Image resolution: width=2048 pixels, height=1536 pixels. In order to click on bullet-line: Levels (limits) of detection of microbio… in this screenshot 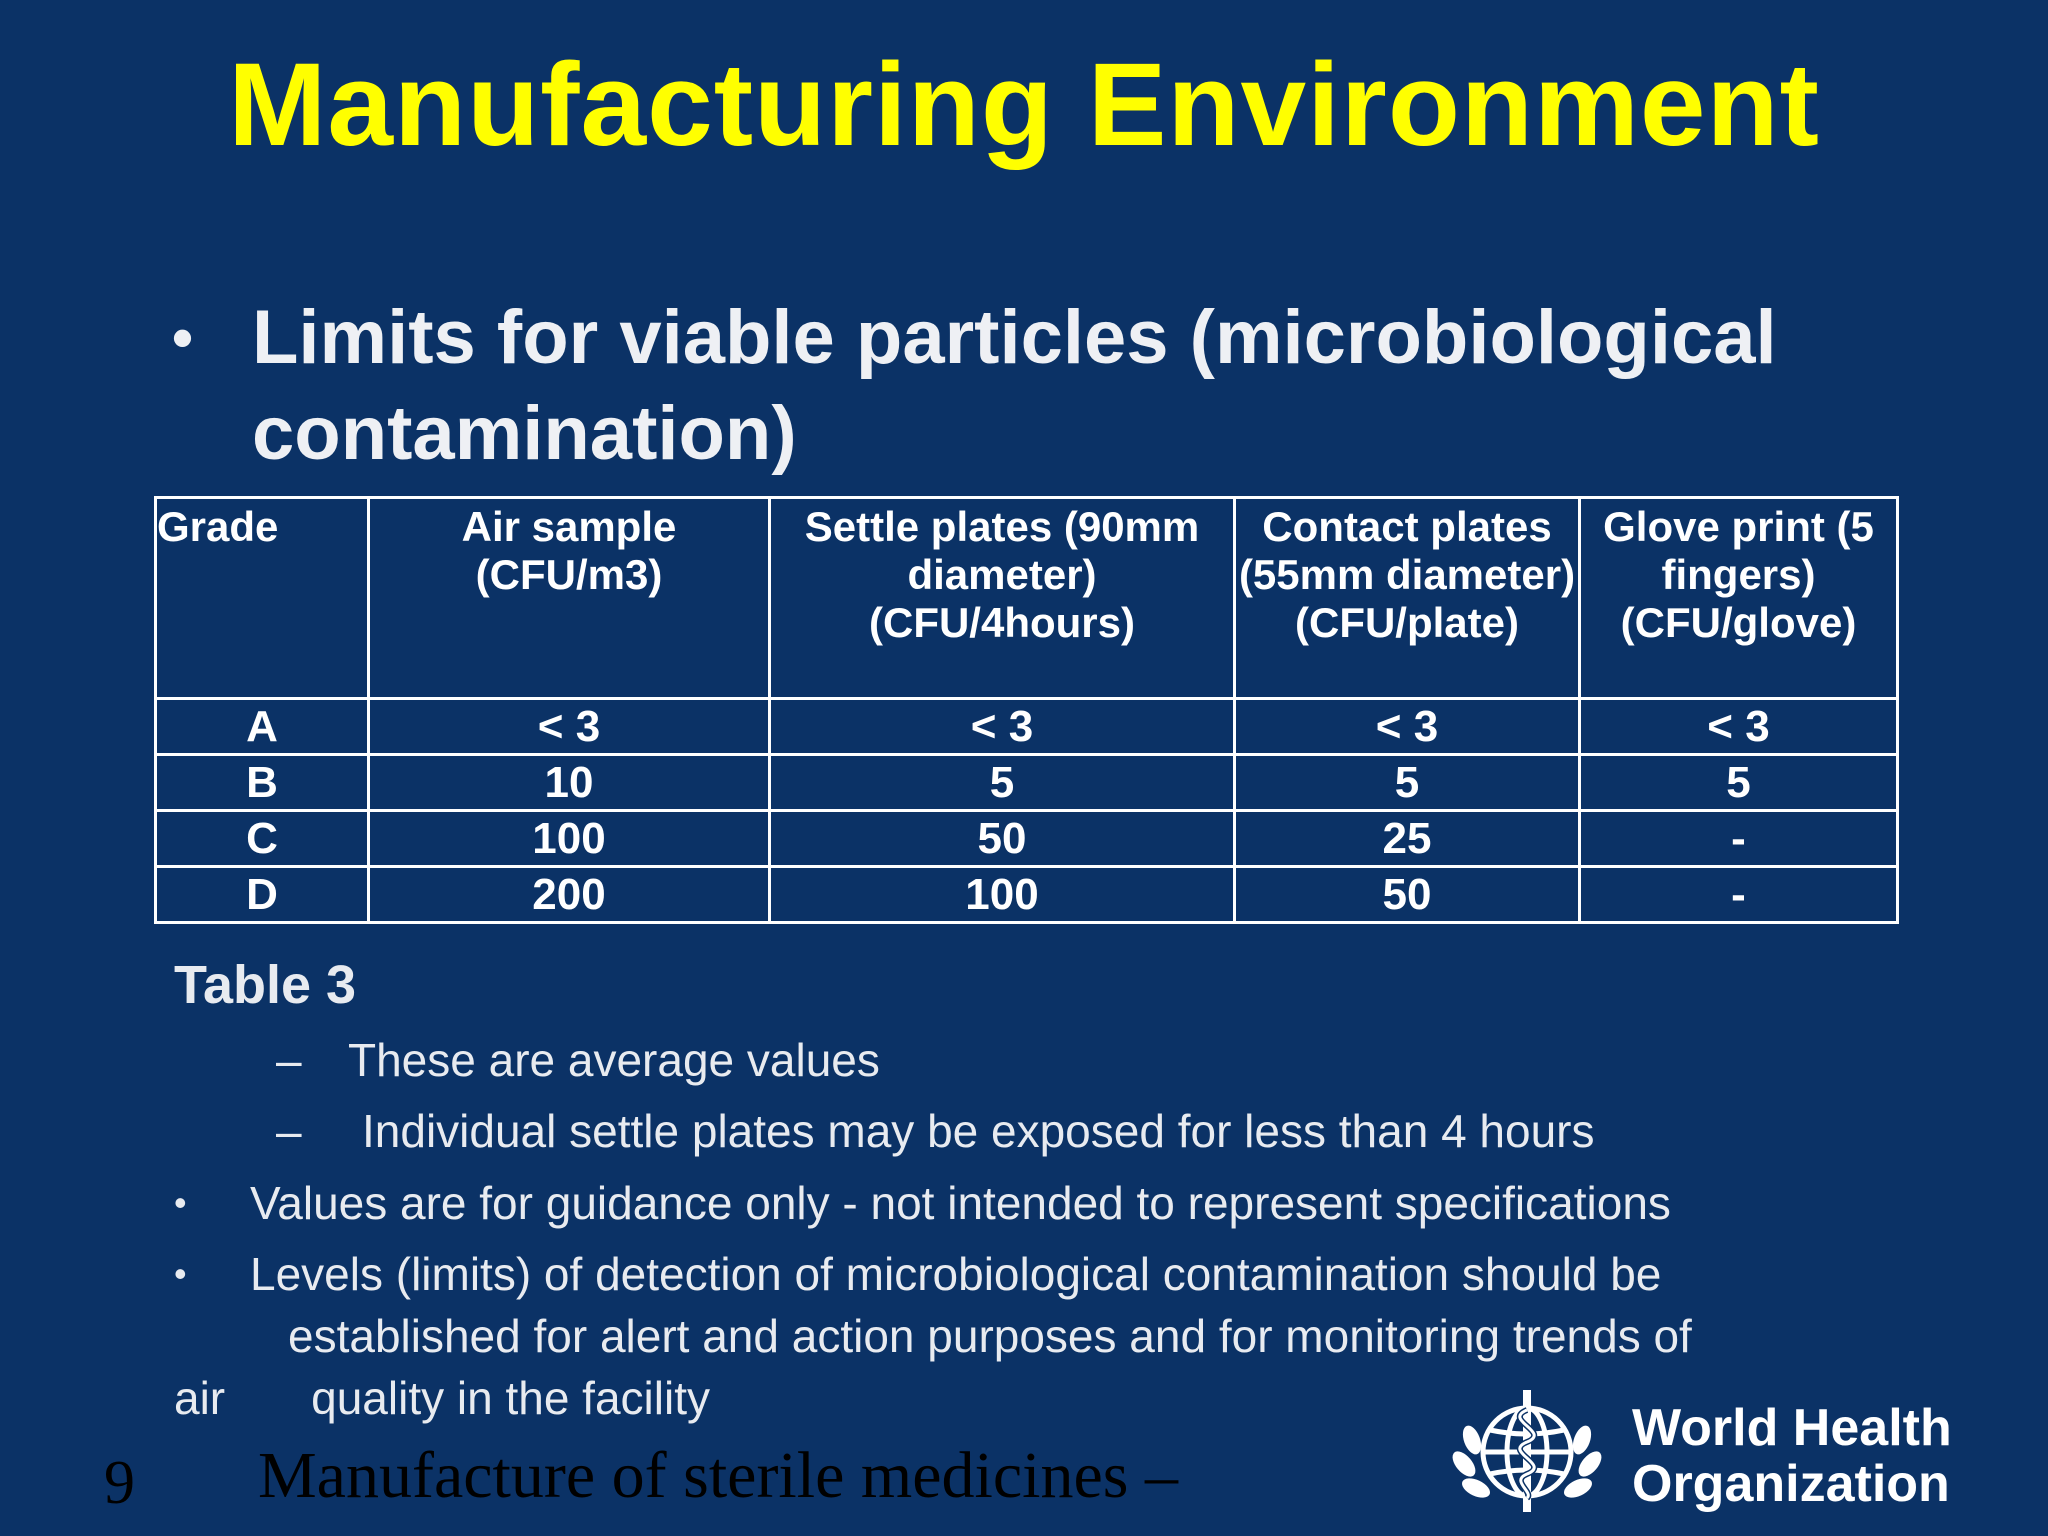, I will do `click(956, 1274)`.